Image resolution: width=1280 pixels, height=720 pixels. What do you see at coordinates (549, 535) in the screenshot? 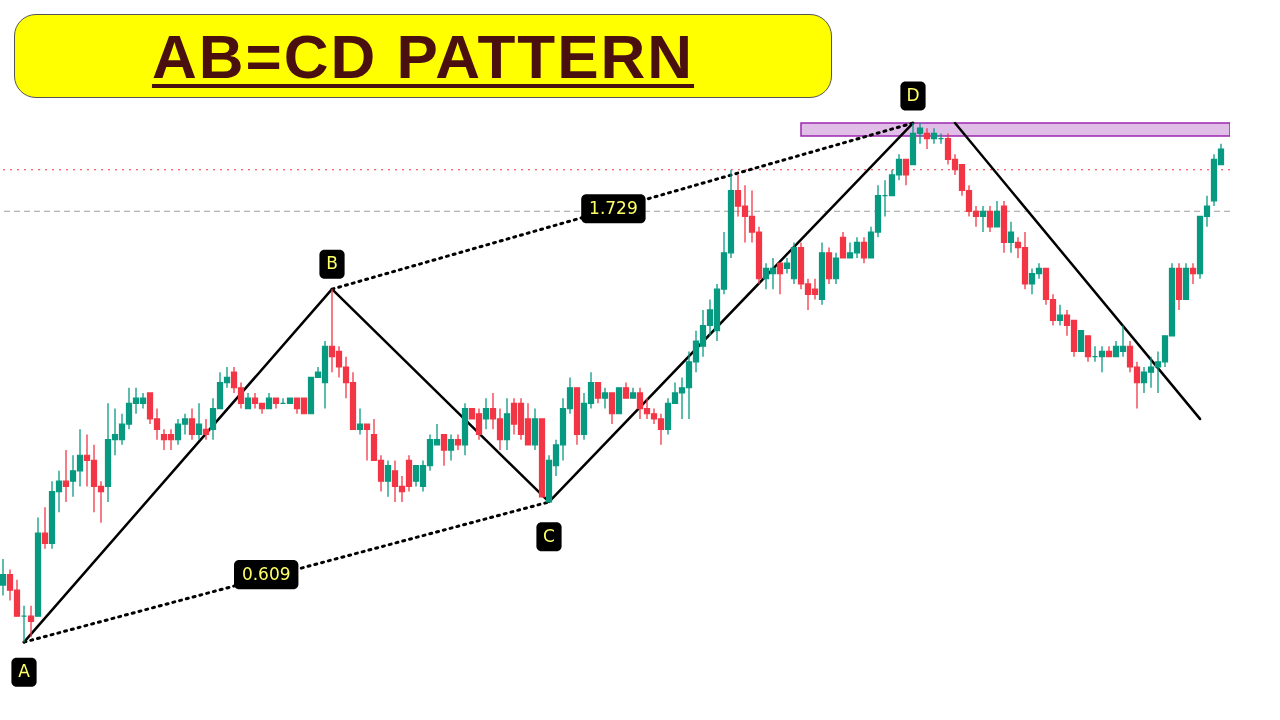
I see `annotation: C` at bounding box center [549, 535].